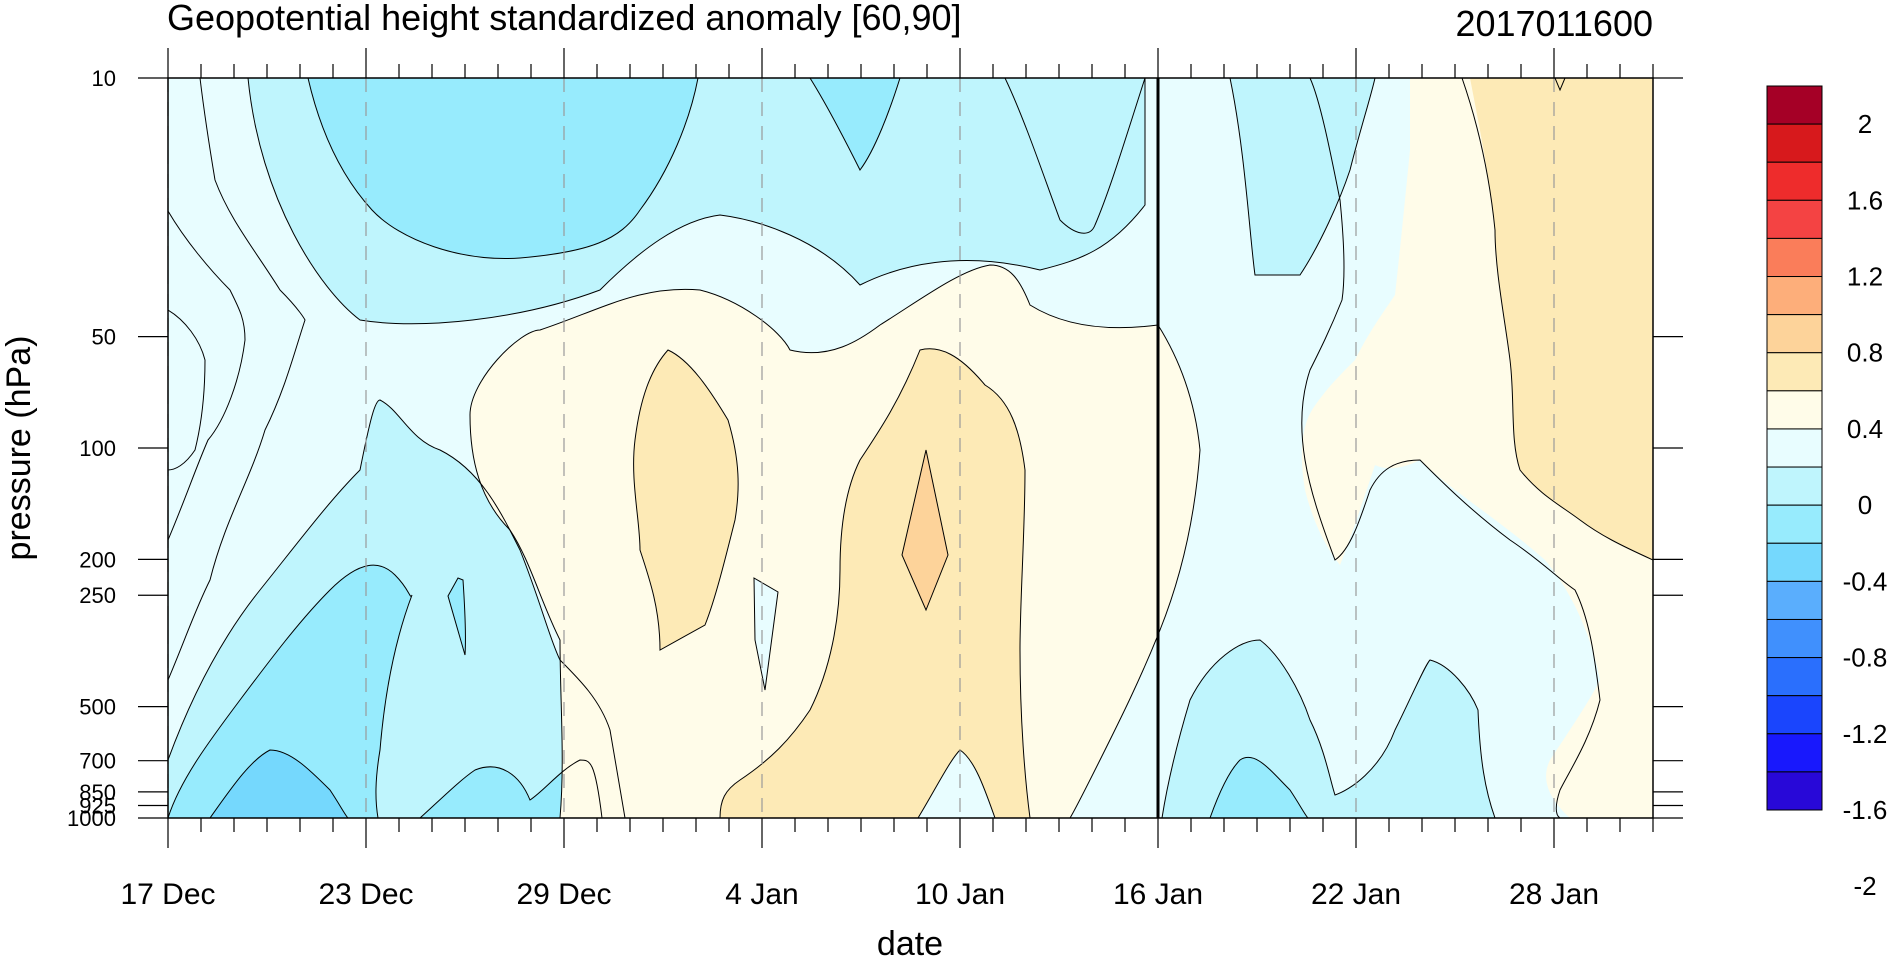 The image size is (1889, 963). What do you see at coordinates (1865, 277) in the screenshot?
I see `colorbar-label: 1.2` at bounding box center [1865, 277].